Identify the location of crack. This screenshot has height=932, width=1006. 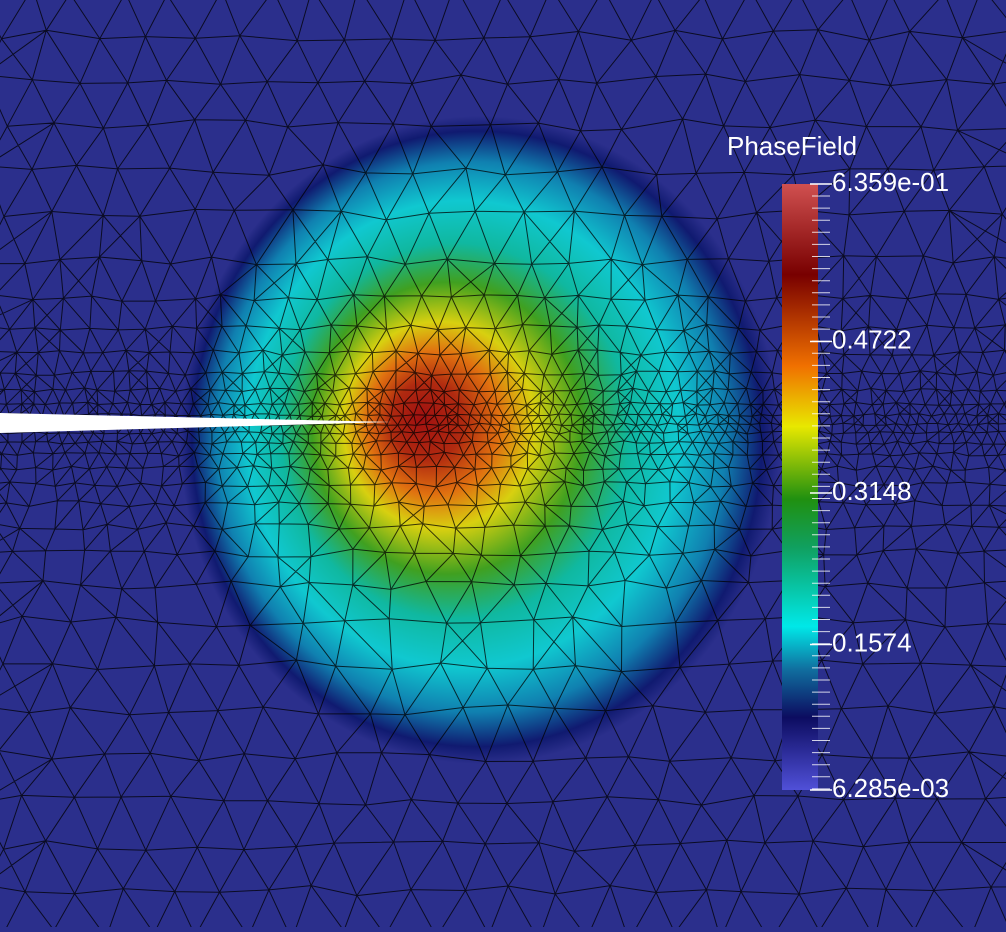
(196, 423).